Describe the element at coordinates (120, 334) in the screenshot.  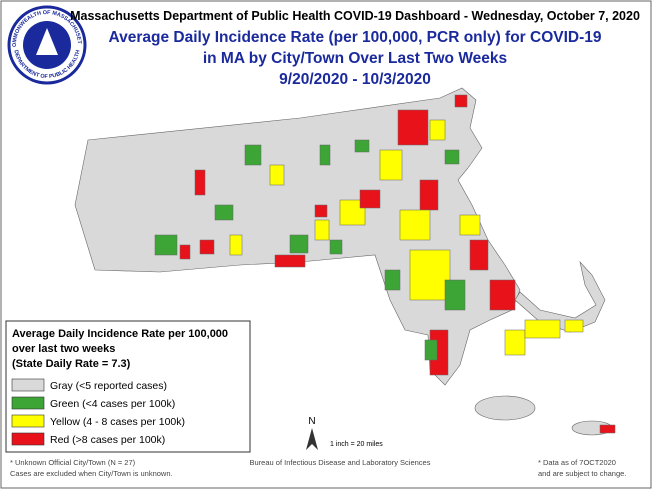
I see `legend-title: Average Daily Incidence Rate per 100,000` at that location.